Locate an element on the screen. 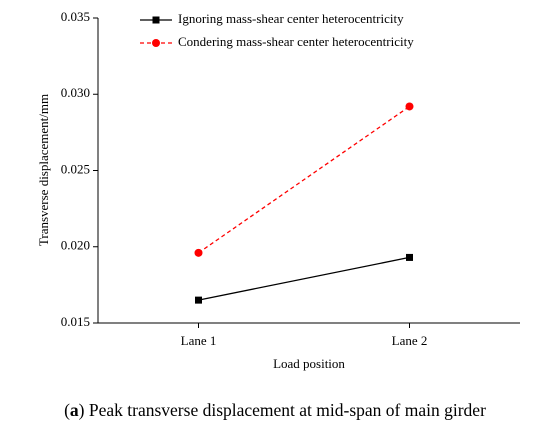 The width and height of the screenshot is (550, 431). y-tick-label: 0.020 is located at coordinates (75, 245).